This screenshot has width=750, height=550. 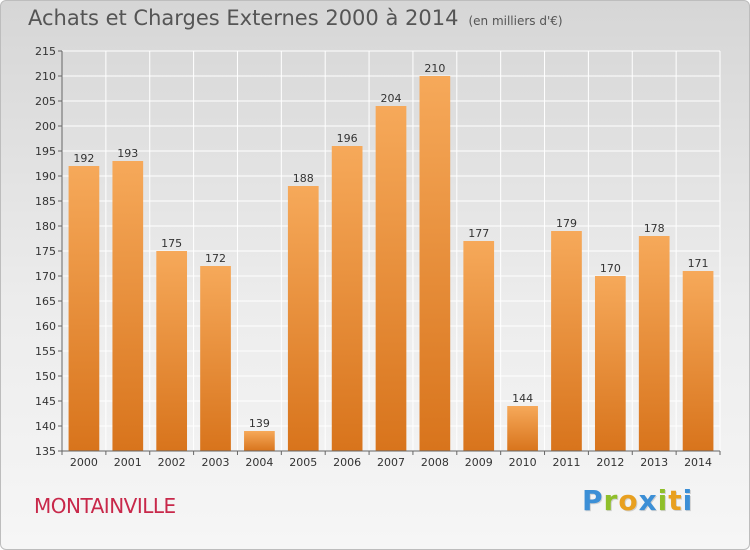 I want to click on x-tick-label: 2014, so click(x=698, y=462).